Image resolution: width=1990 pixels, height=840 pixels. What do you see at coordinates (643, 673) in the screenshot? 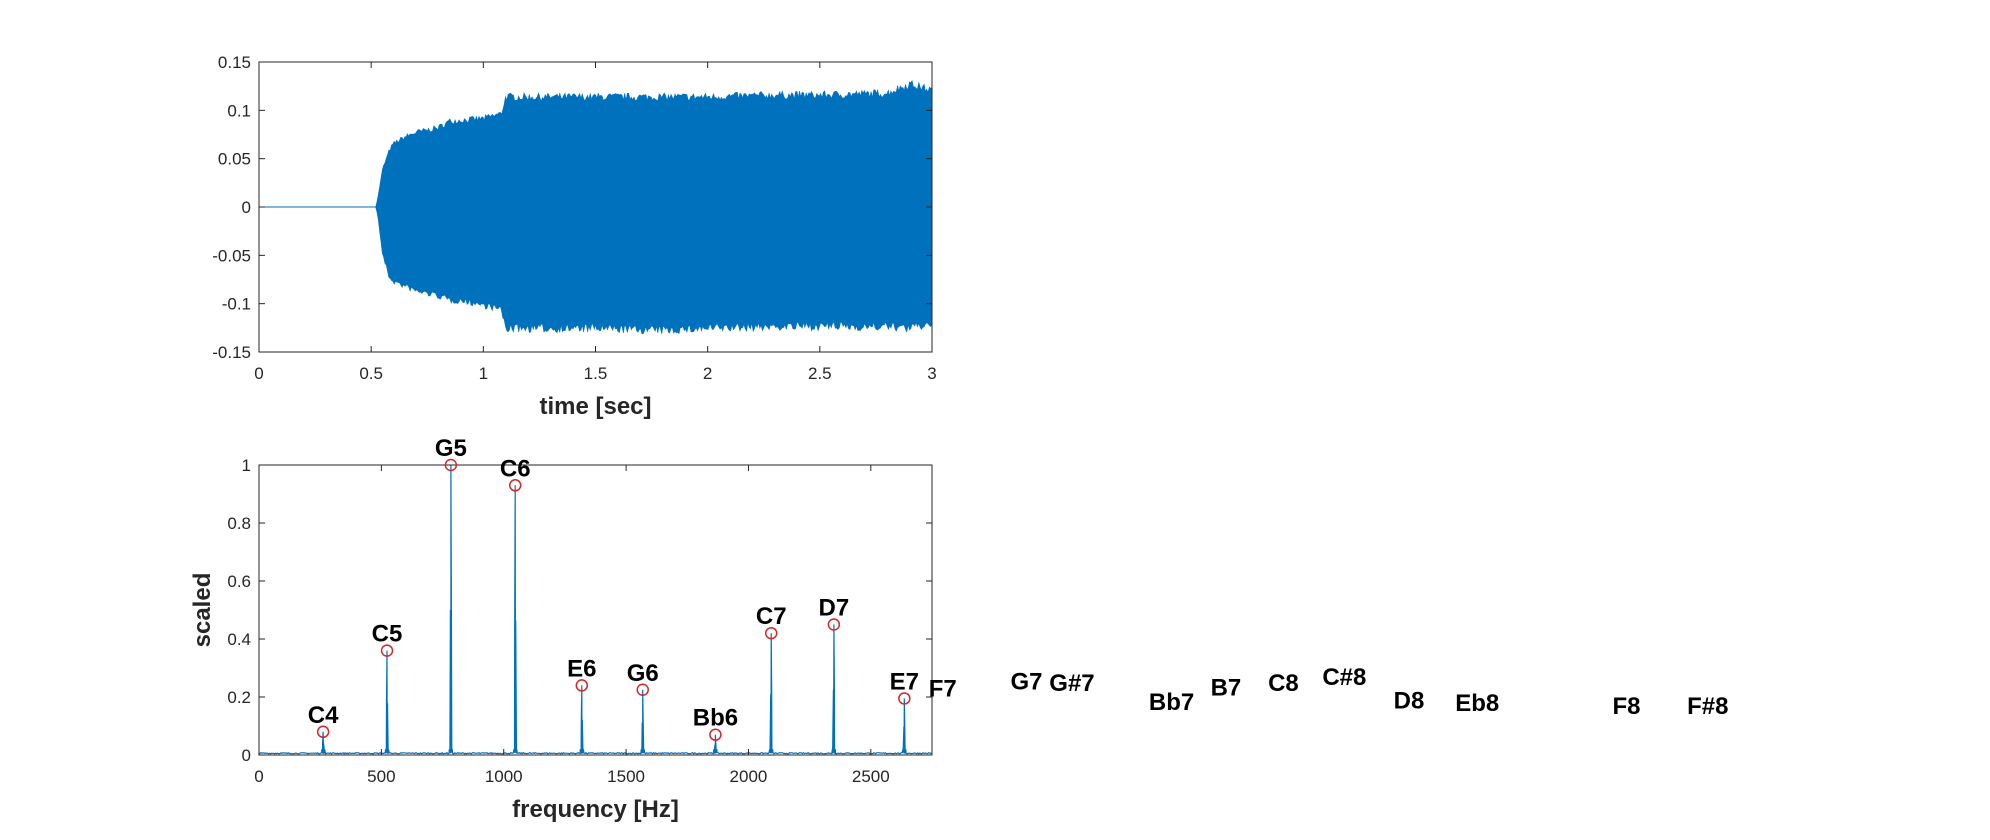
I see `peak-note-label: G6` at bounding box center [643, 673].